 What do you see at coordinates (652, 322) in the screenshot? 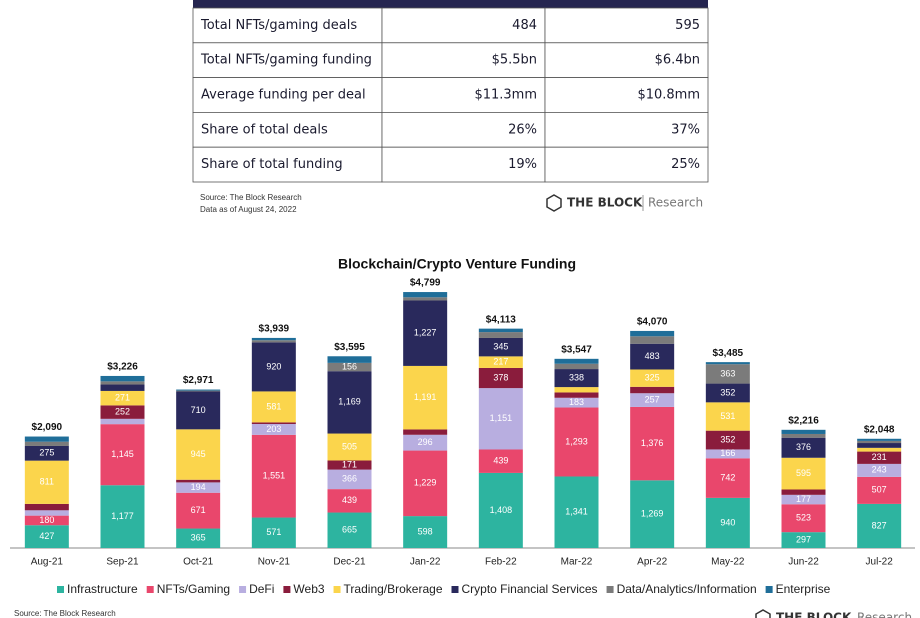
I see `total-label: $4,070` at bounding box center [652, 322].